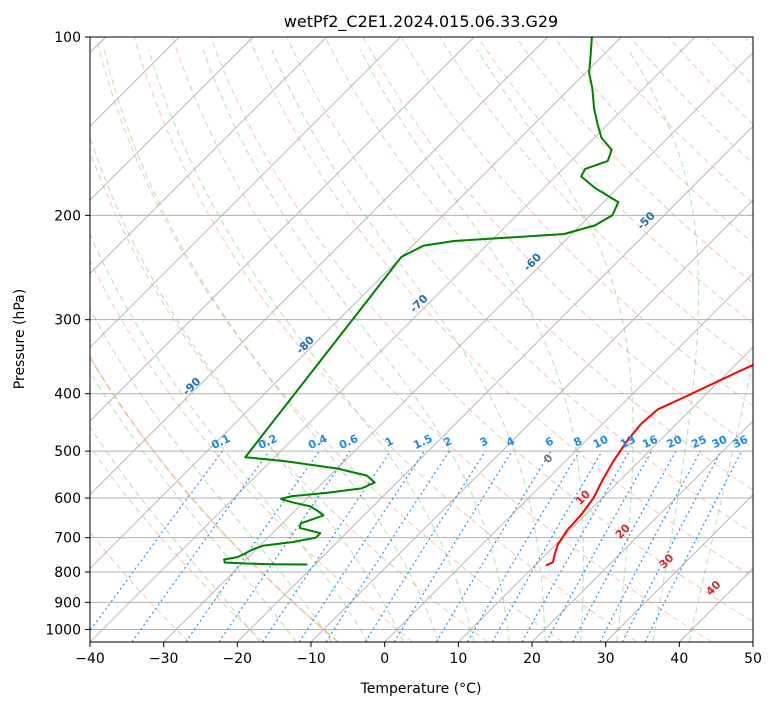 The image size is (775, 713). I want to click on y-tick-label: 600, so click(67, 499).